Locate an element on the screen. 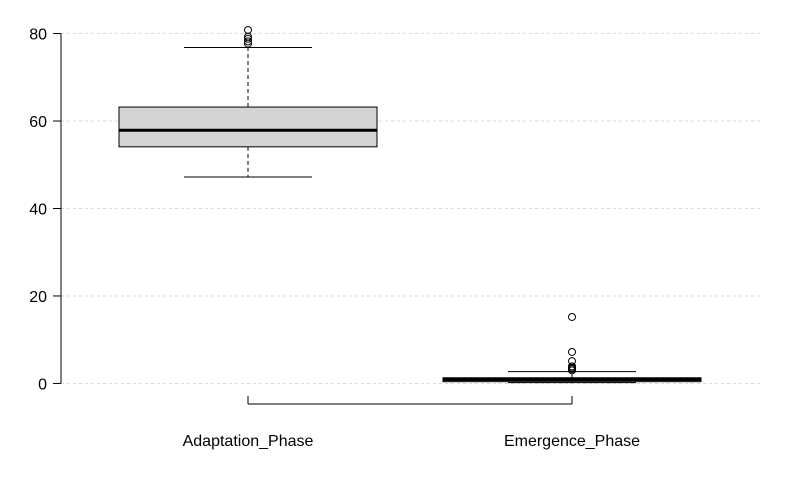 The width and height of the screenshot is (792, 483). y-tick-label-20: 20 is located at coordinates (38, 297).